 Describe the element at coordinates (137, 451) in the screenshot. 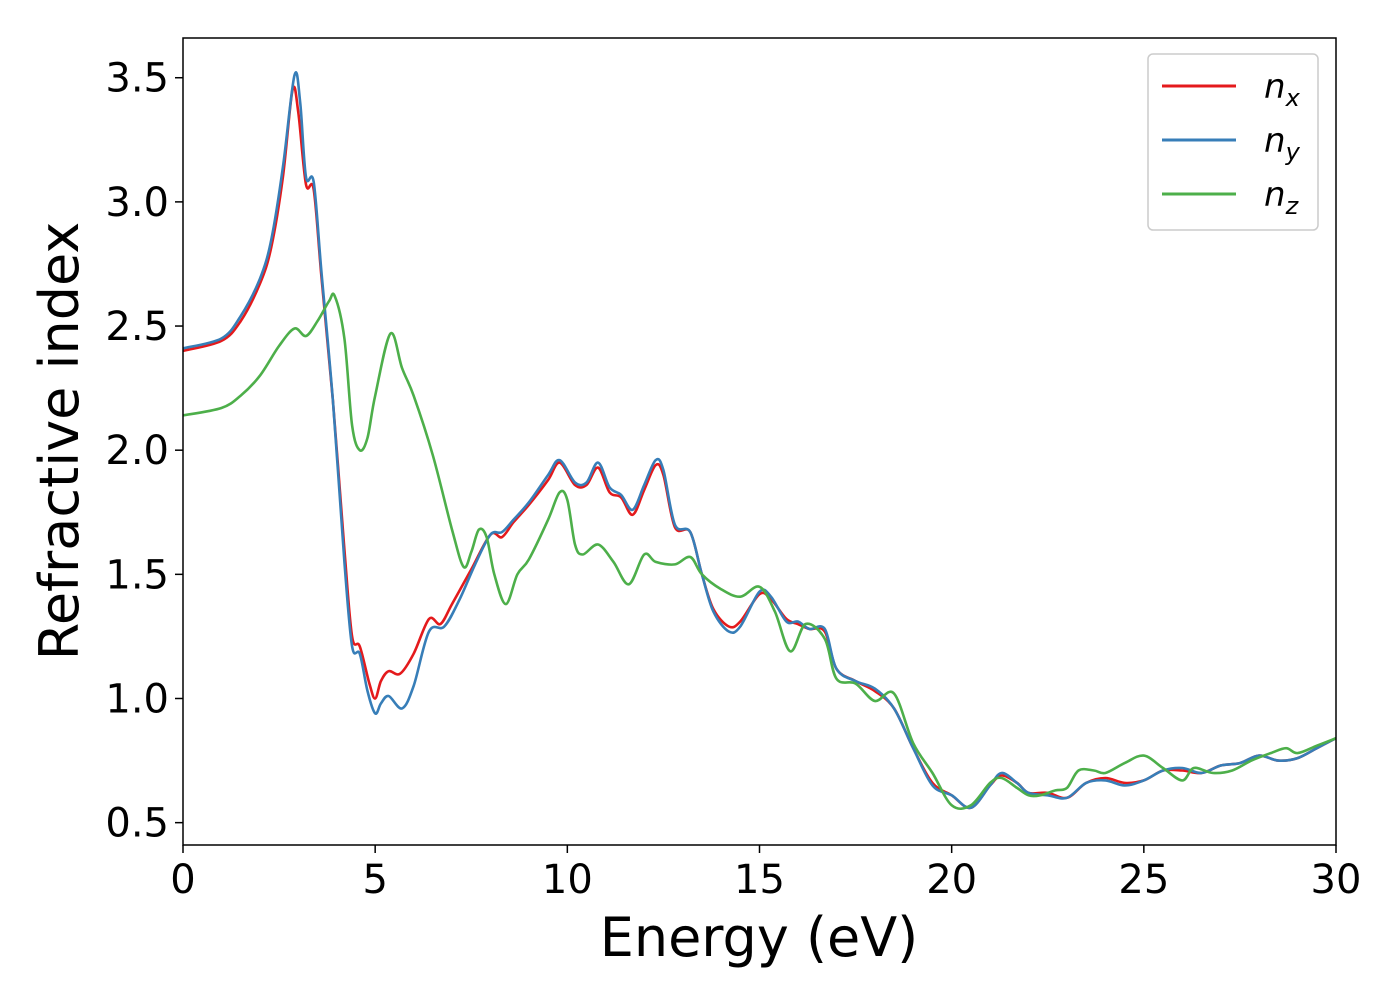

I see `y-tick-label: 2.0` at that location.